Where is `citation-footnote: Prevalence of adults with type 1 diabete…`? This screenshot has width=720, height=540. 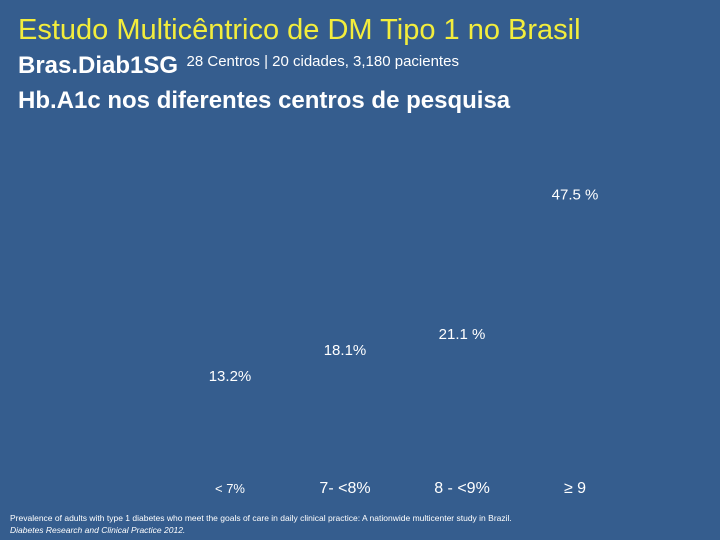 citation-footnote: Prevalence of adults with type 1 diabete… is located at coordinates (261, 524).